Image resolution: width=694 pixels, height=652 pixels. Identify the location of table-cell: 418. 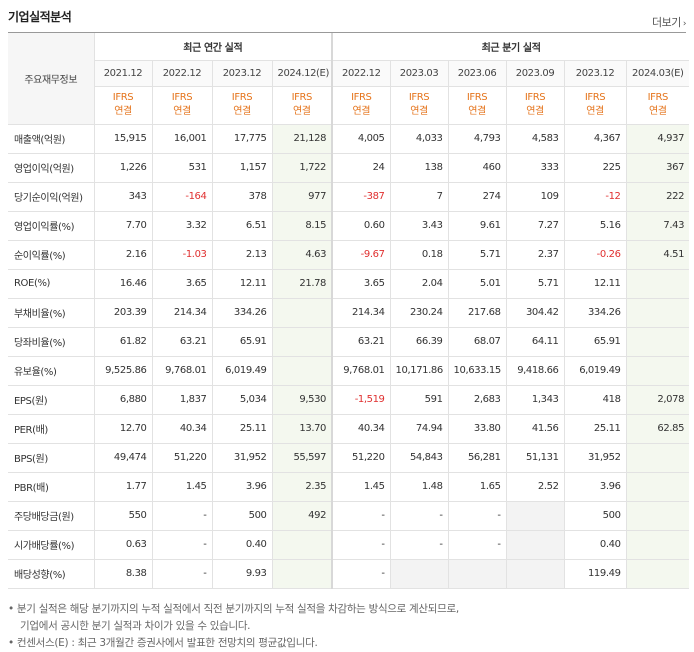
(595, 399).